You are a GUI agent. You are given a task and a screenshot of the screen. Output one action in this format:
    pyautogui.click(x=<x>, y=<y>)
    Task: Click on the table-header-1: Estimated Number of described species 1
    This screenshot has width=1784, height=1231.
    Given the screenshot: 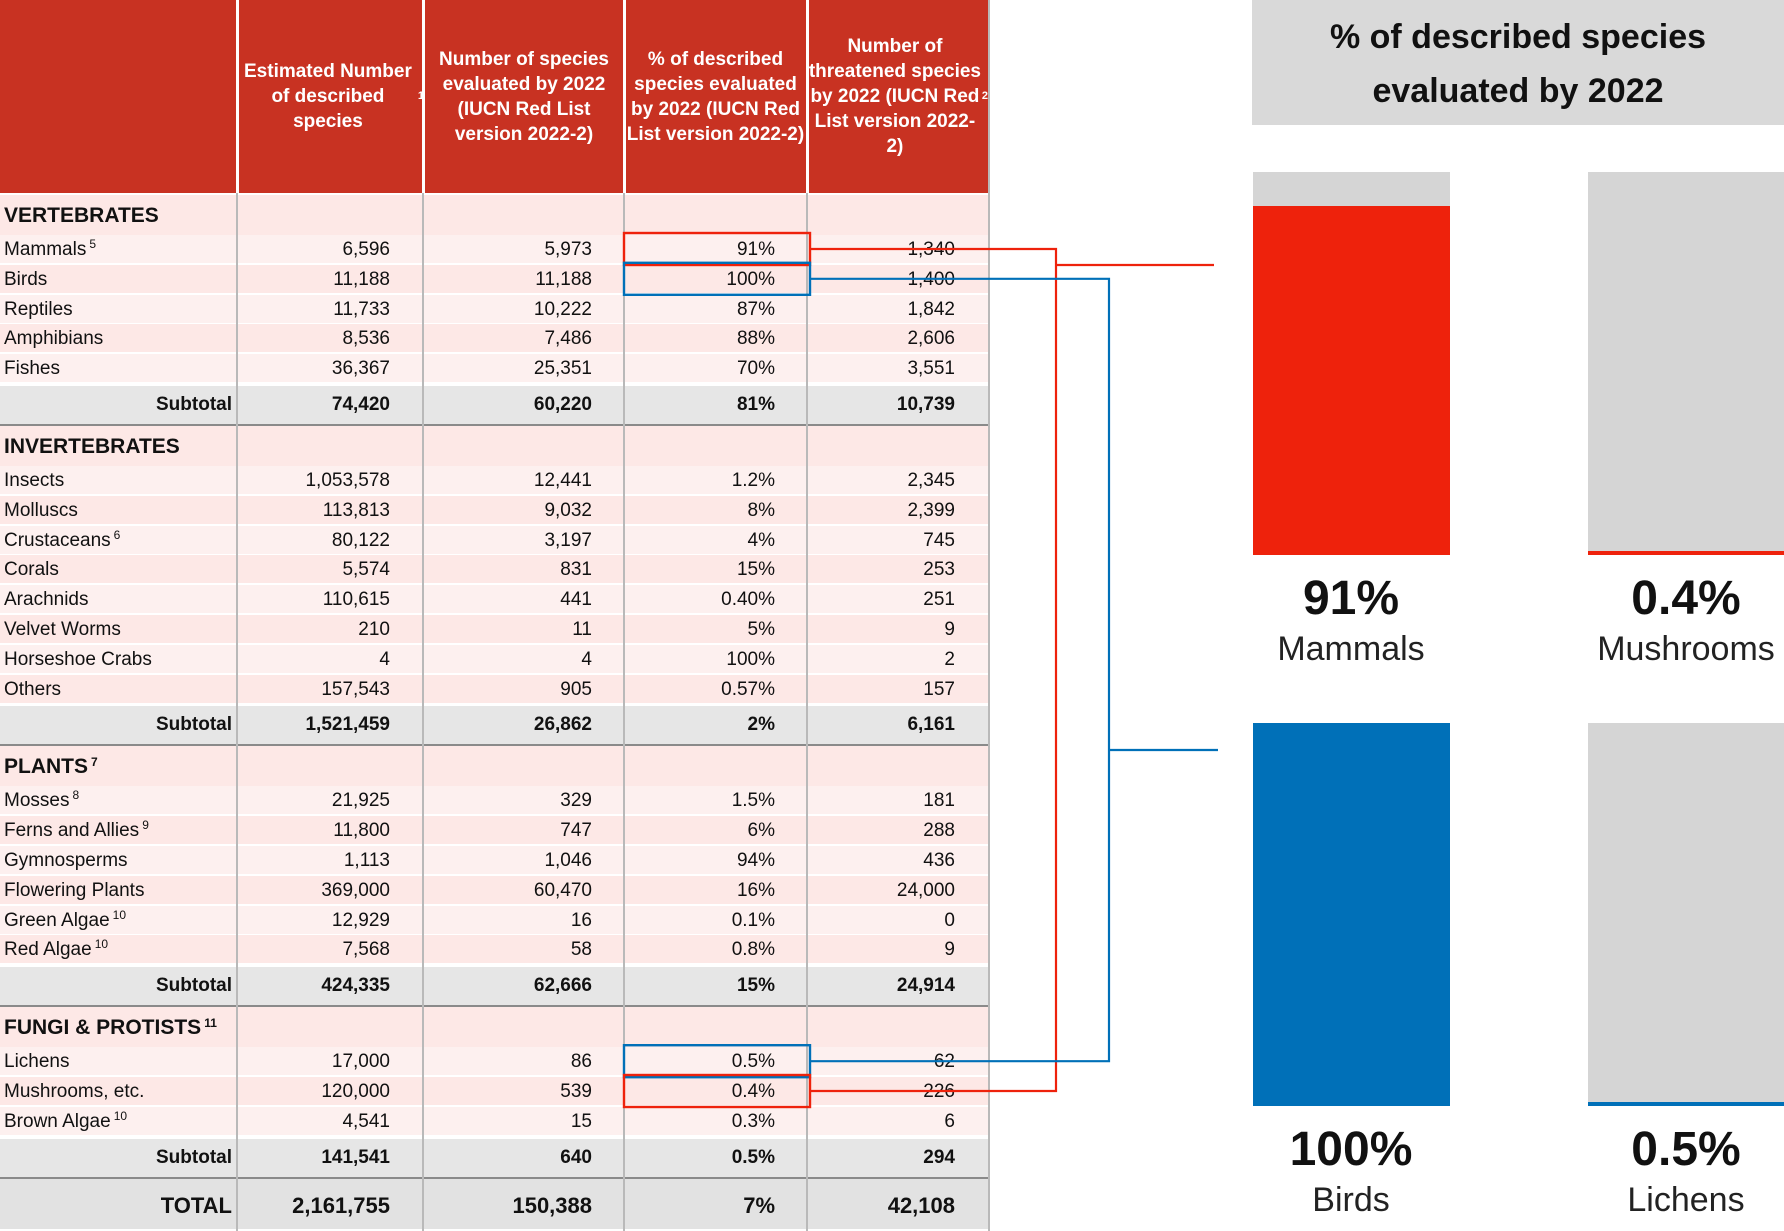 What is the action you would take?
    pyautogui.click(x=331, y=96)
    